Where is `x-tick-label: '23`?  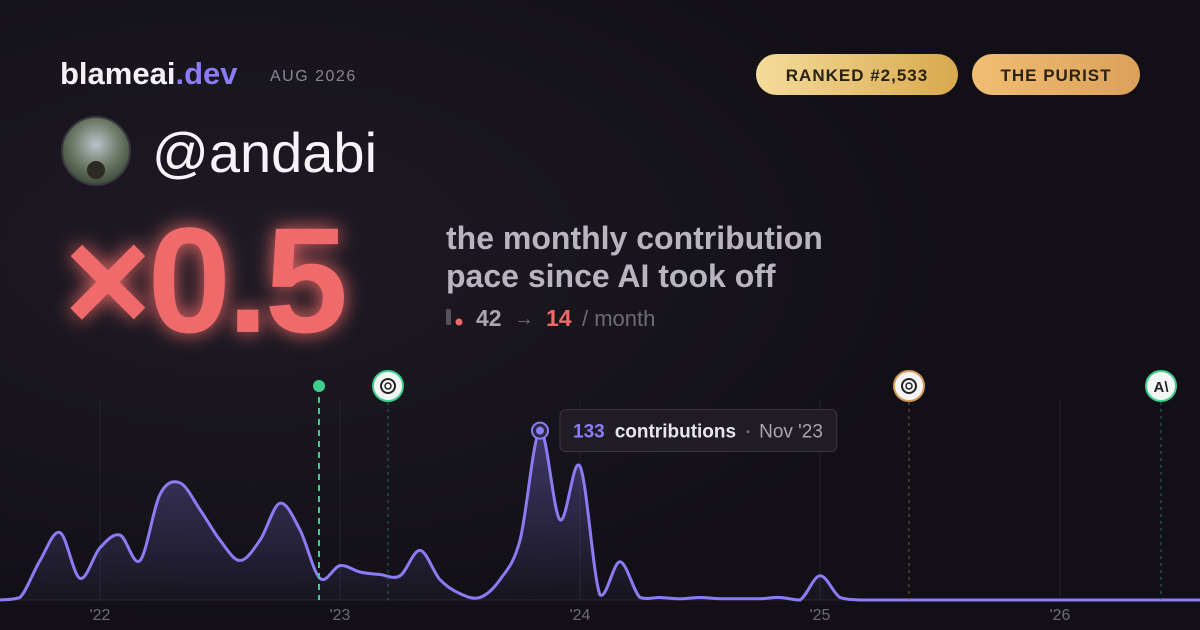
x-tick-label: '23 is located at coordinates (340, 615).